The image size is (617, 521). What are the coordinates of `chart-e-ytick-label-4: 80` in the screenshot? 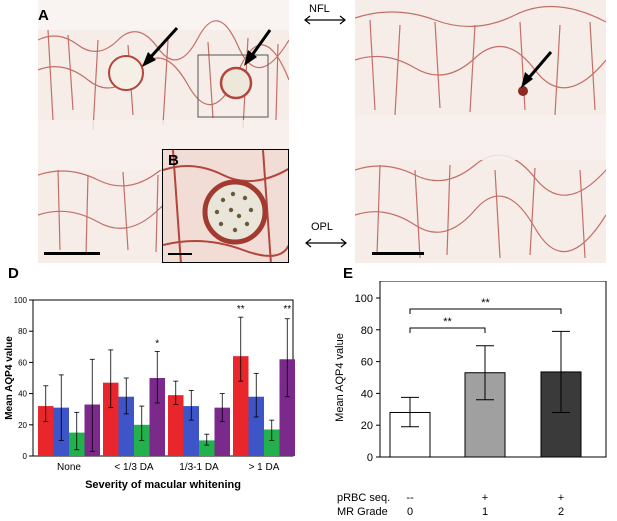 It's located at (367, 331).